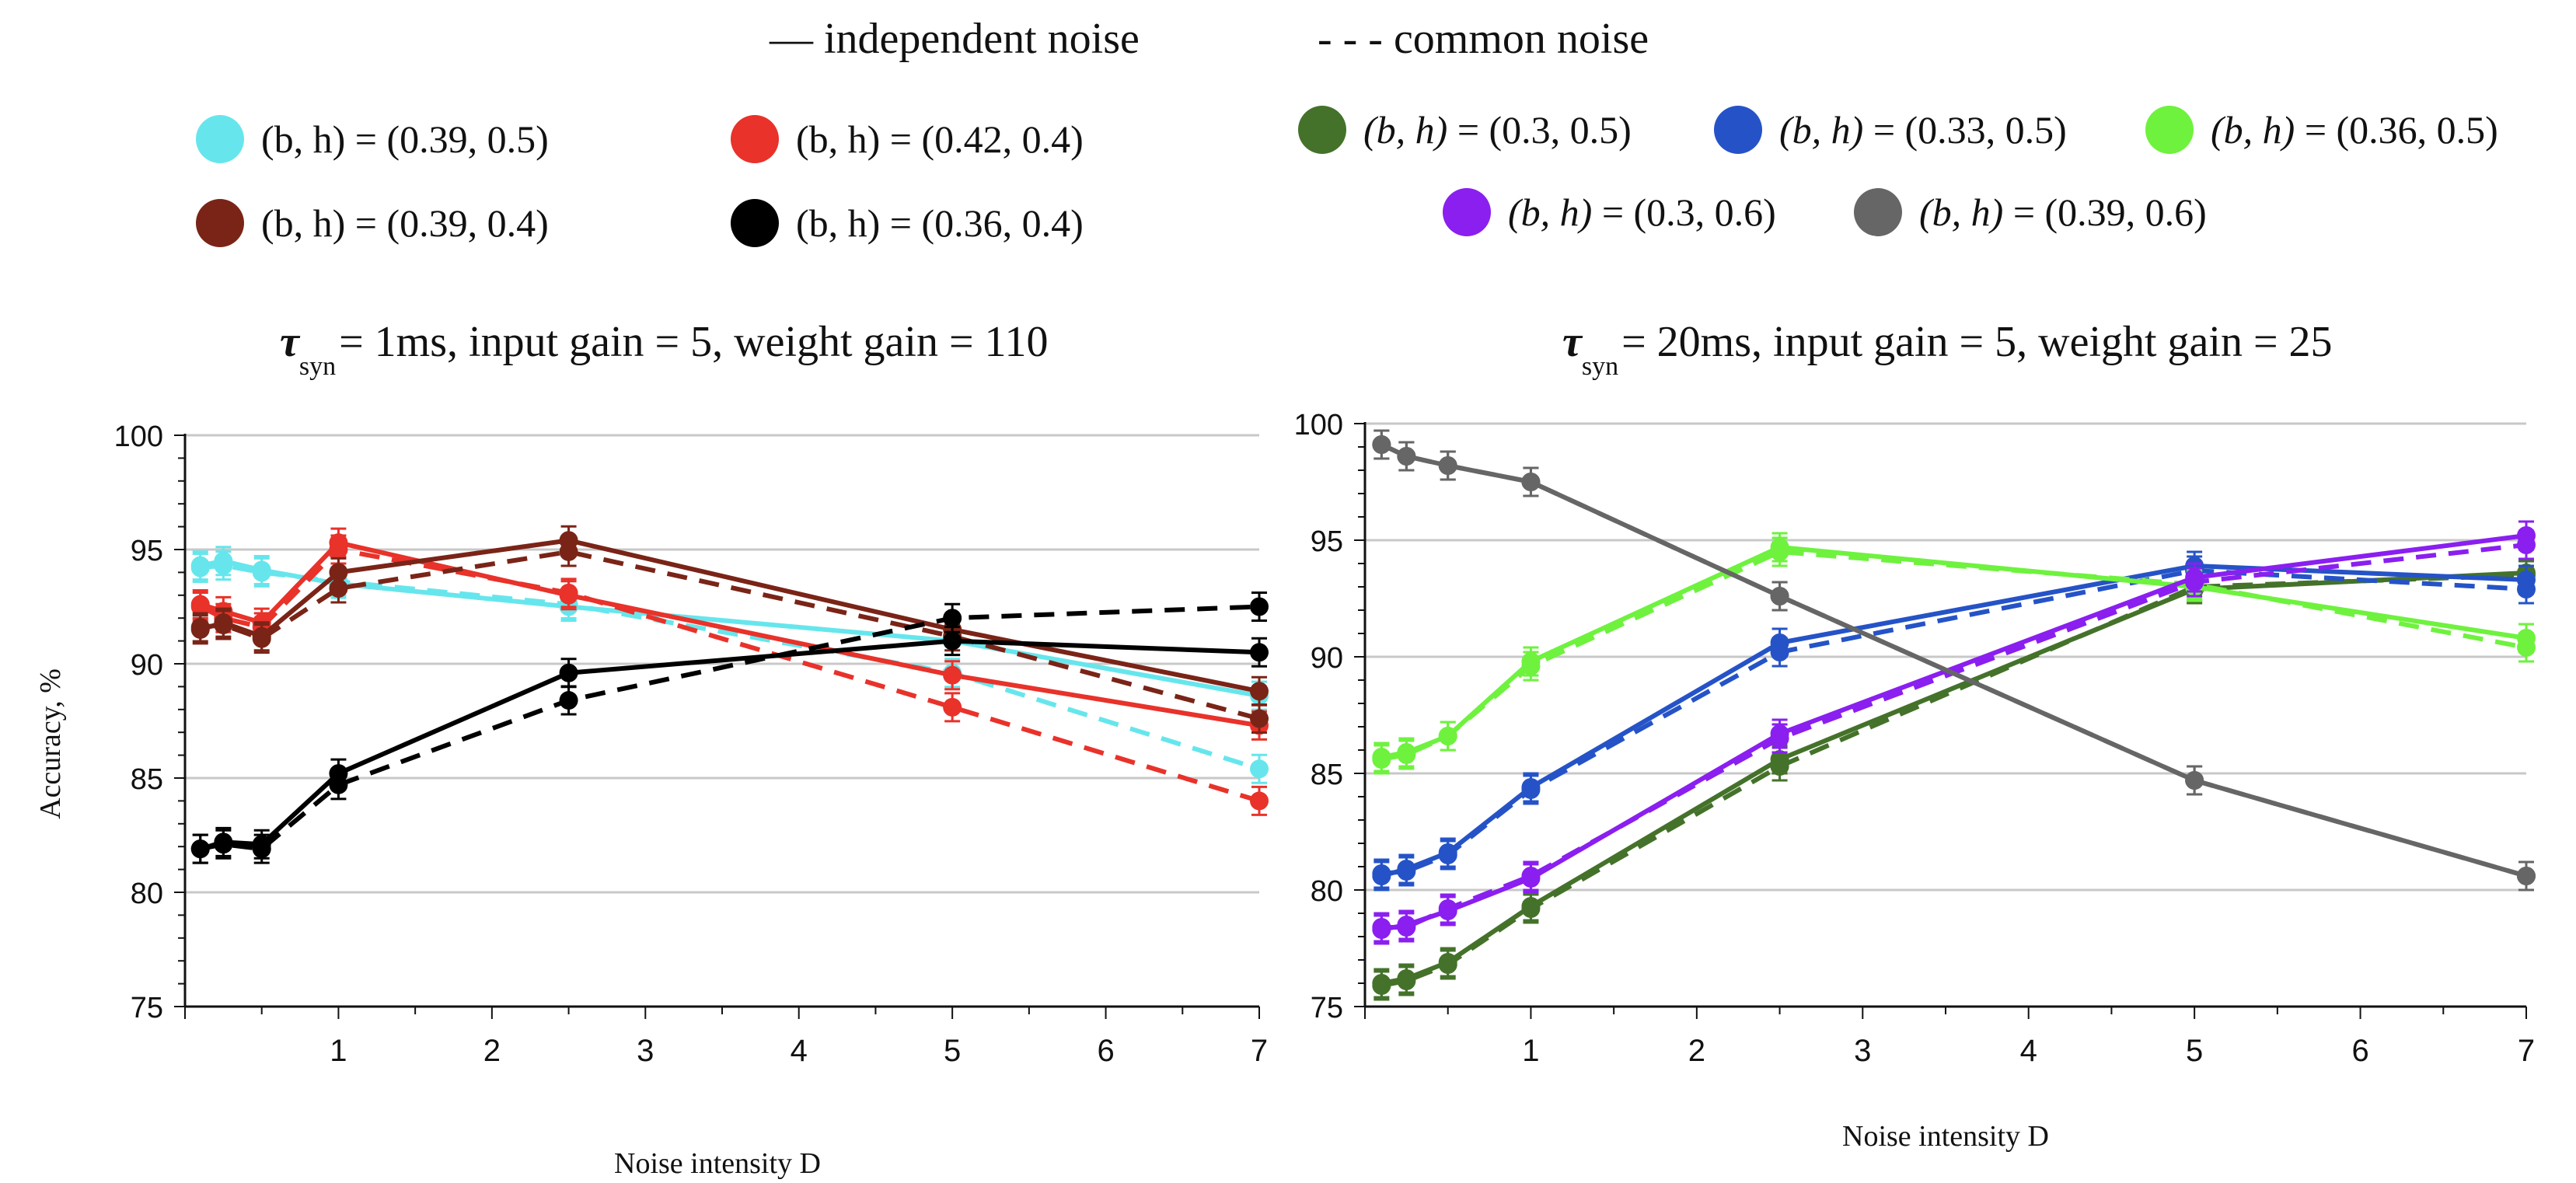 This screenshot has width=2576, height=1183. What do you see at coordinates (405, 139) in the screenshot?
I see `legend-label: (b, h) = (0.39, 0.5)` at bounding box center [405, 139].